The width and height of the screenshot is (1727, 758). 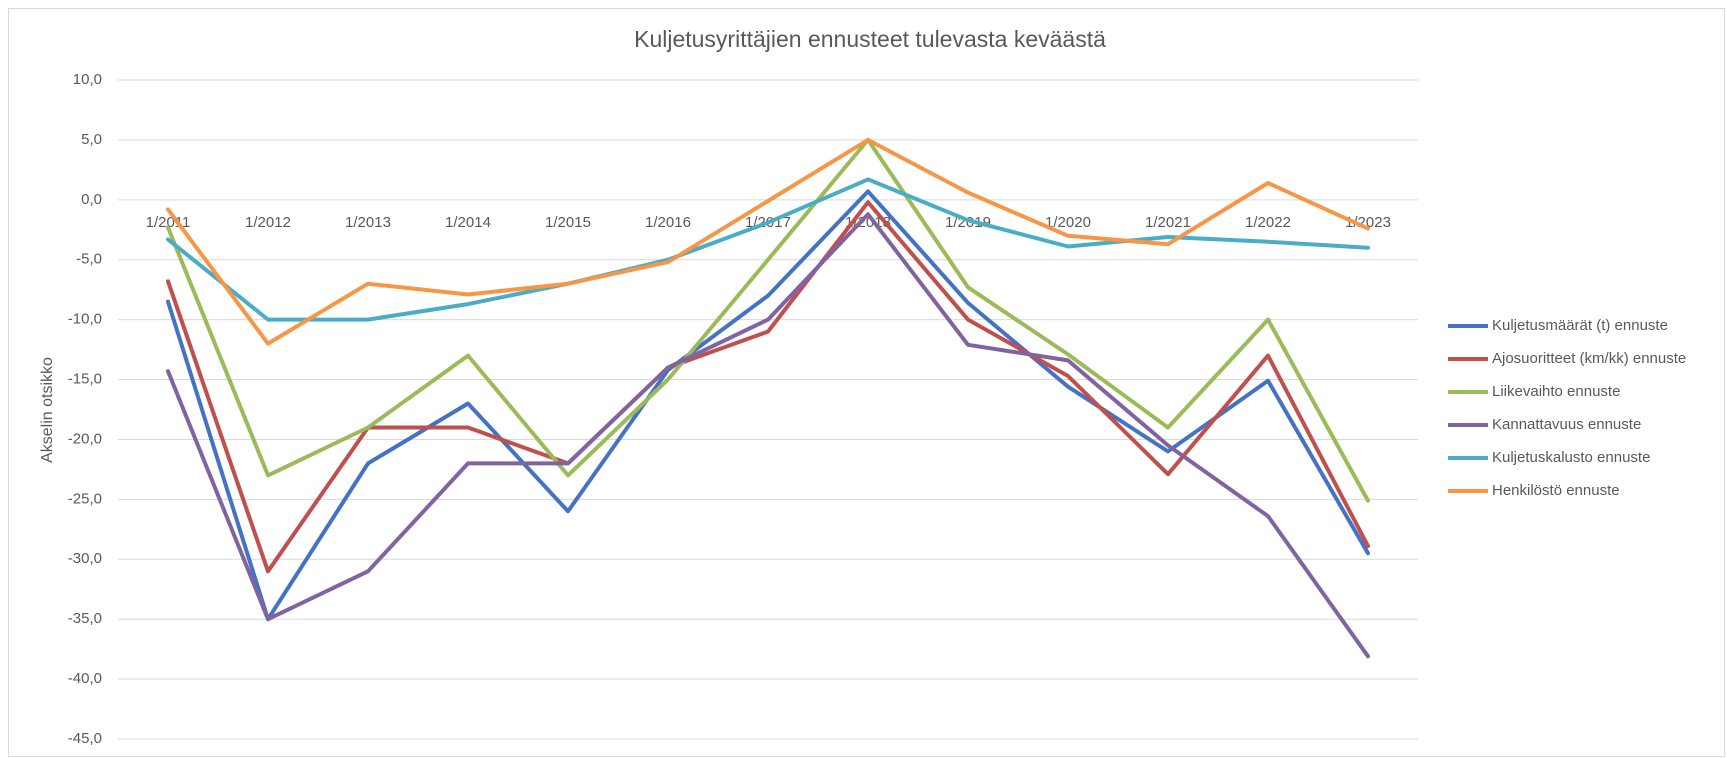 I want to click on x-tick-label: 1/2022, so click(x=1268, y=222).